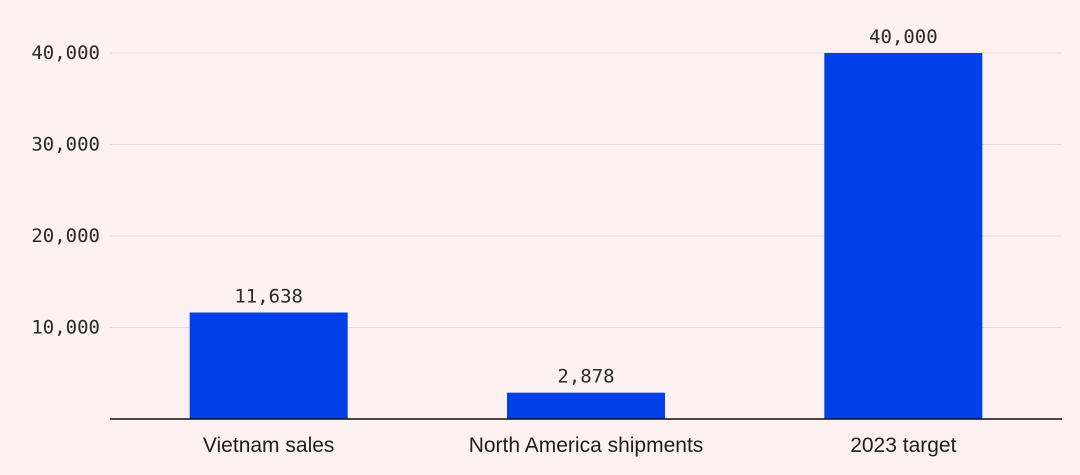 Image resolution: width=1080 pixels, height=475 pixels. Describe the element at coordinates (65, 145) in the screenshot. I see `y-tick-label: 30,000` at that location.